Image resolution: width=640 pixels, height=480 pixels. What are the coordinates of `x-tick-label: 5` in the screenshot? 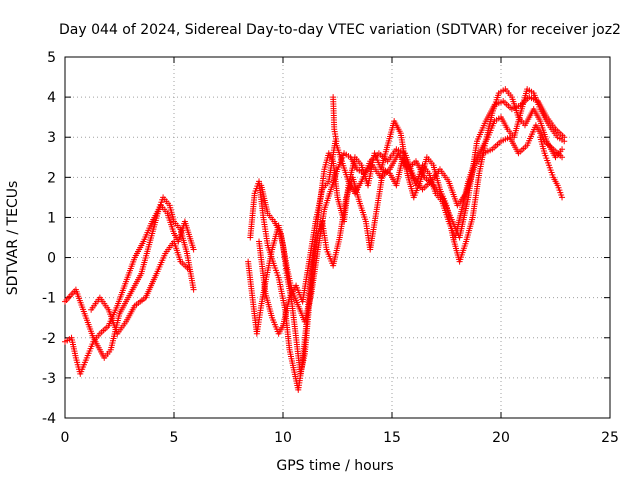 It's located at (174, 438).